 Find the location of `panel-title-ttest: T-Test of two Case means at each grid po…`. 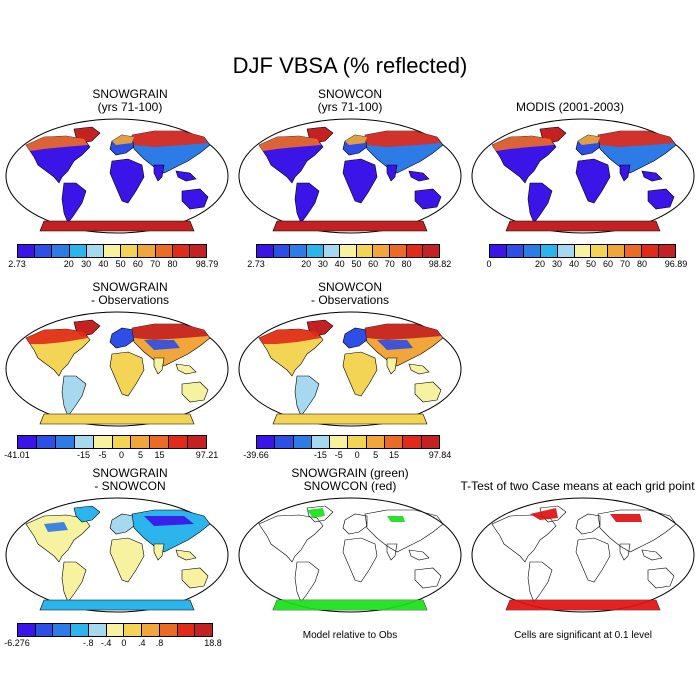

panel-title-ttest: T-Test of two Case means at each grid po… is located at coordinates (577, 486).